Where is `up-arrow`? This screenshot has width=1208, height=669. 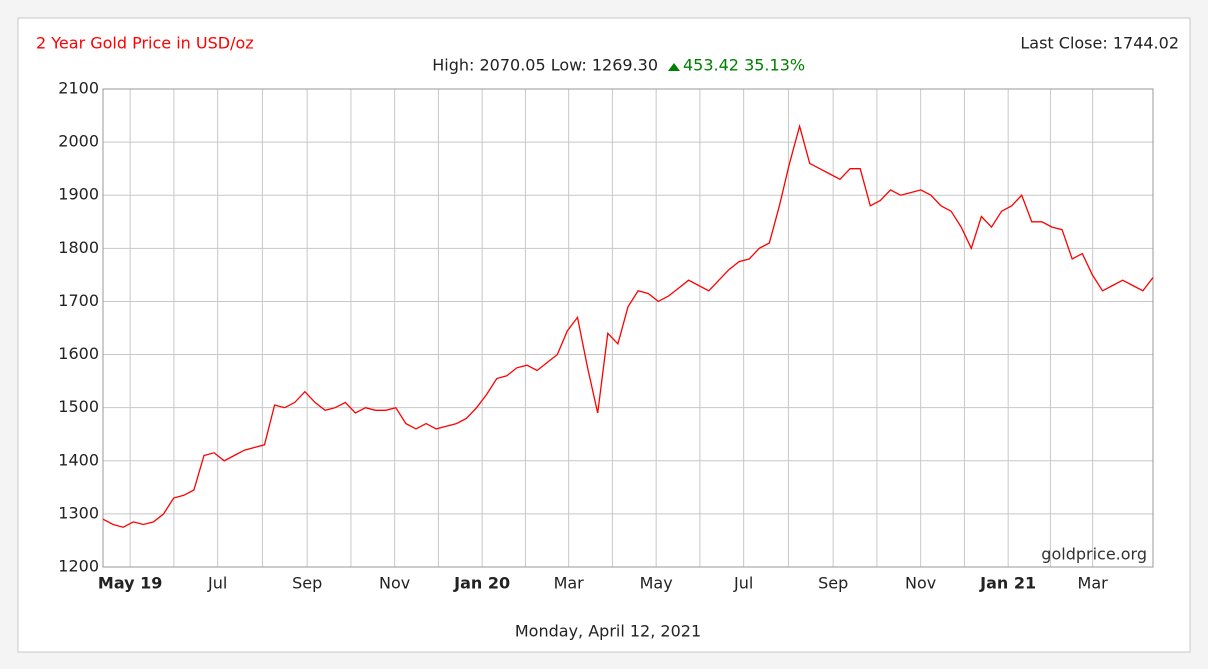
up-arrow is located at coordinates (674, 67).